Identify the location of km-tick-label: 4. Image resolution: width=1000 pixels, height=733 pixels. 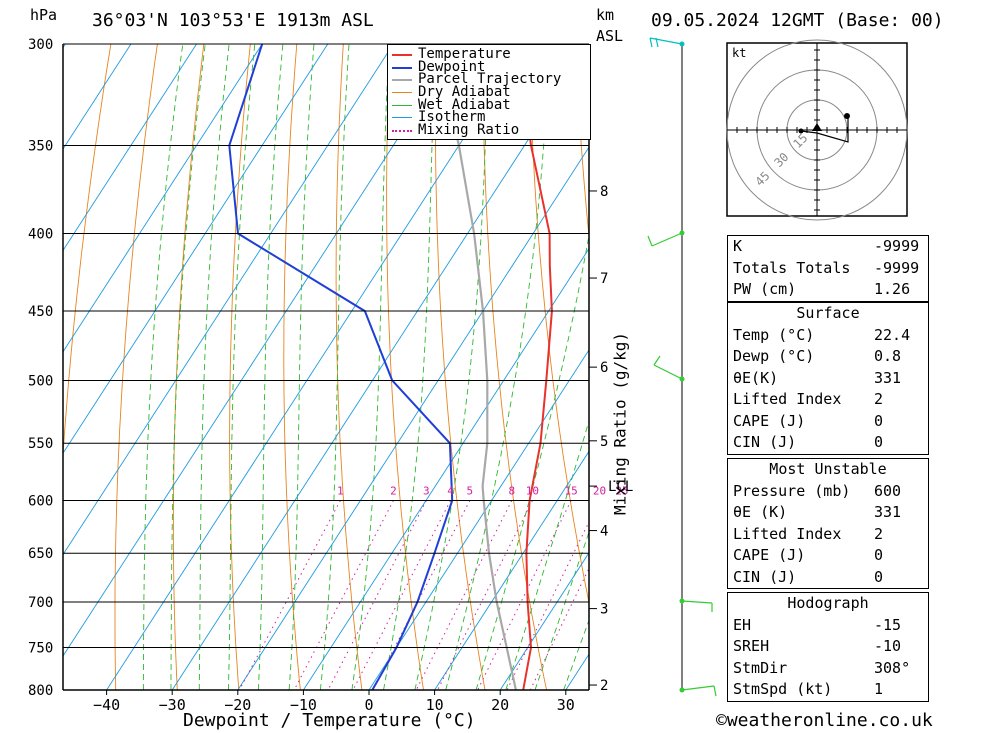
(604, 532).